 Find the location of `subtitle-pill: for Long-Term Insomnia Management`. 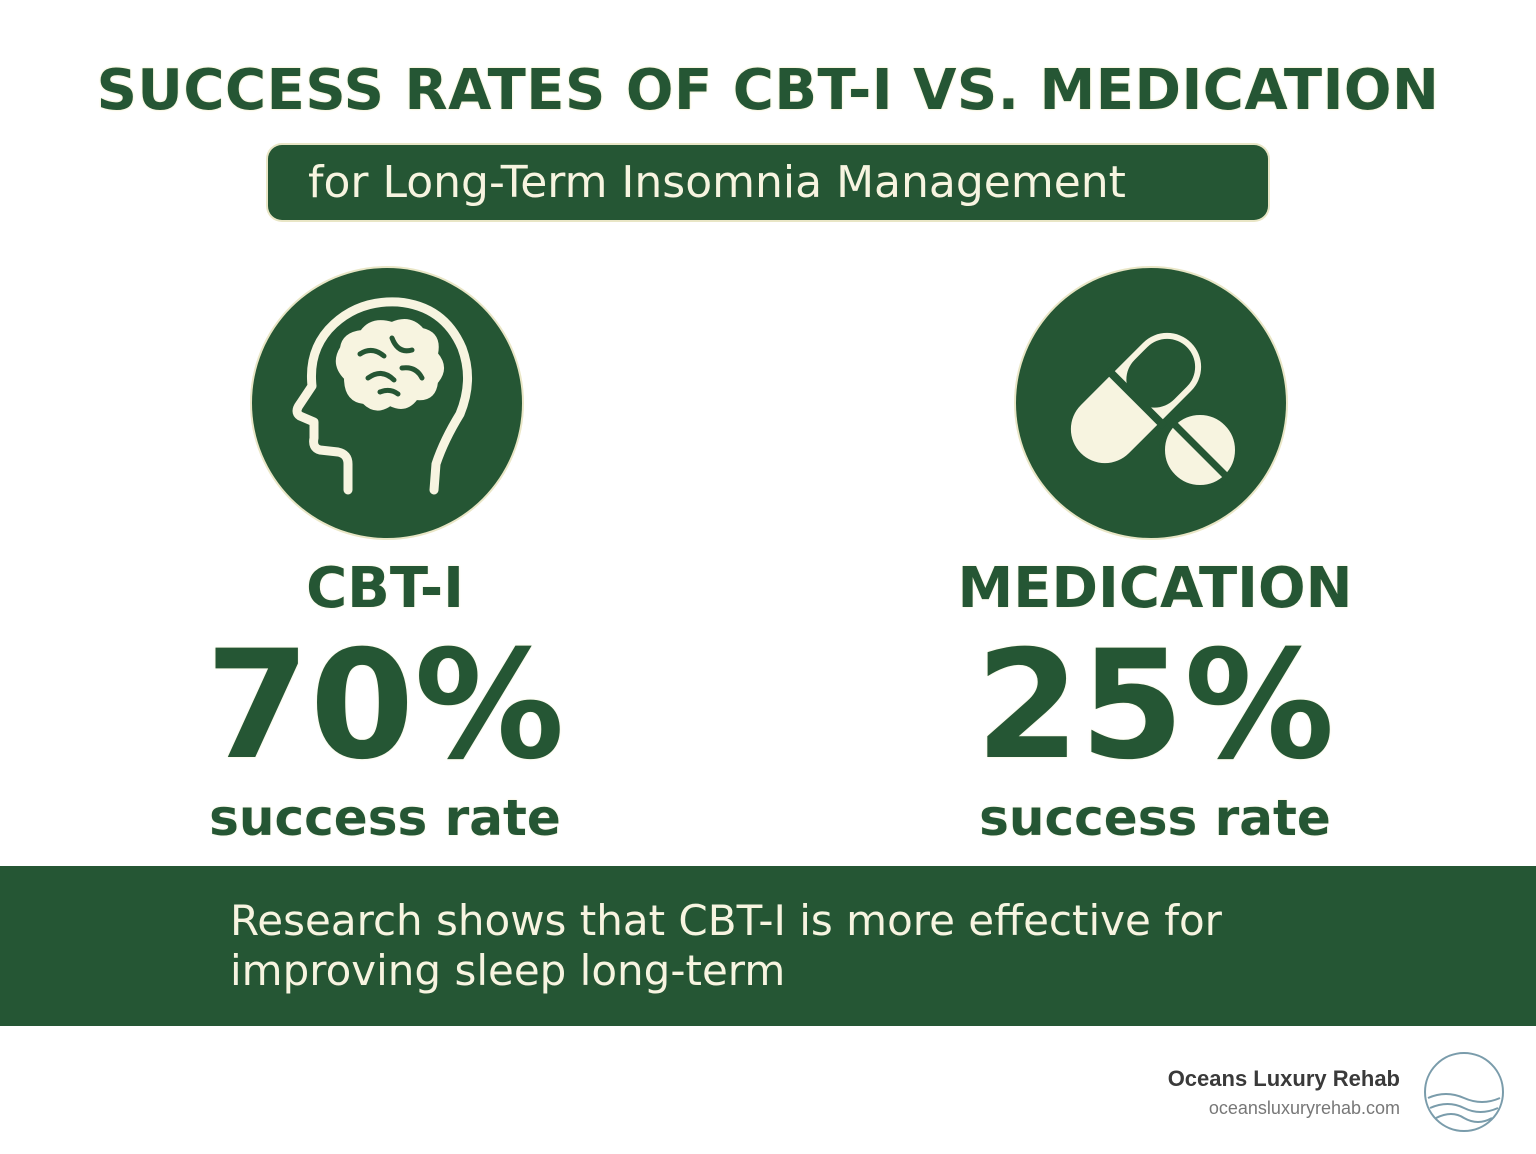

subtitle-pill: for Long-Term Insomnia Management is located at coordinates (768, 182).